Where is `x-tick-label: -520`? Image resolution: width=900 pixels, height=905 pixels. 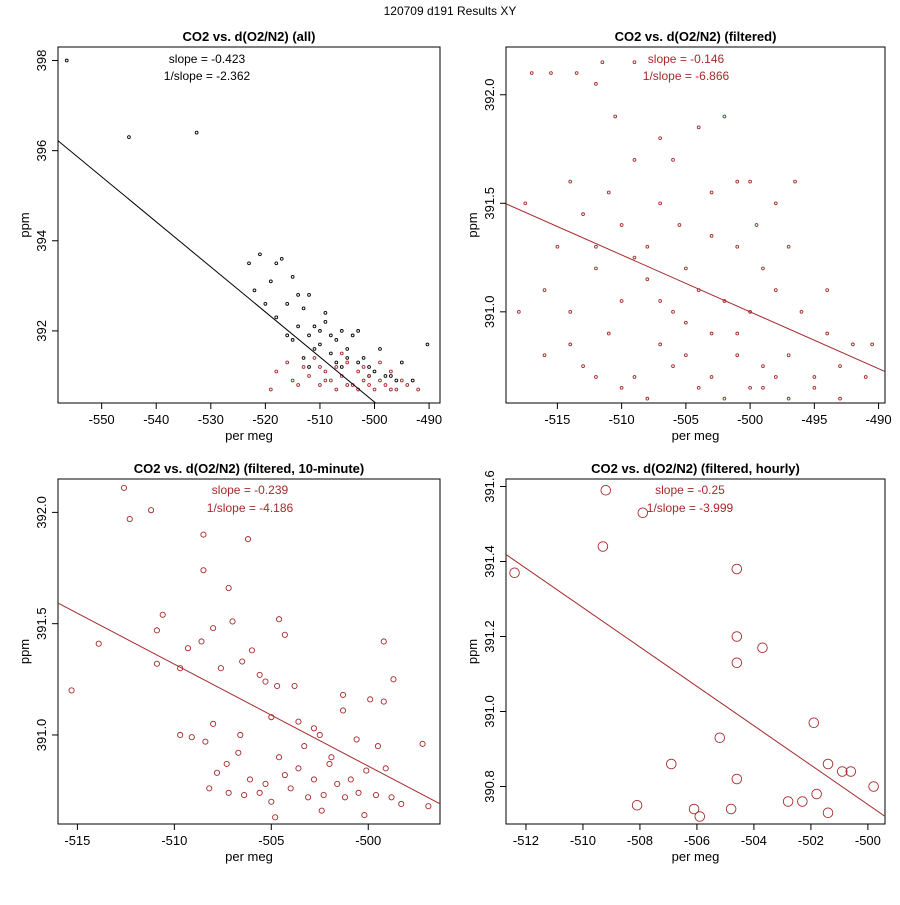
x-tick-label: -520 is located at coordinates (265, 419).